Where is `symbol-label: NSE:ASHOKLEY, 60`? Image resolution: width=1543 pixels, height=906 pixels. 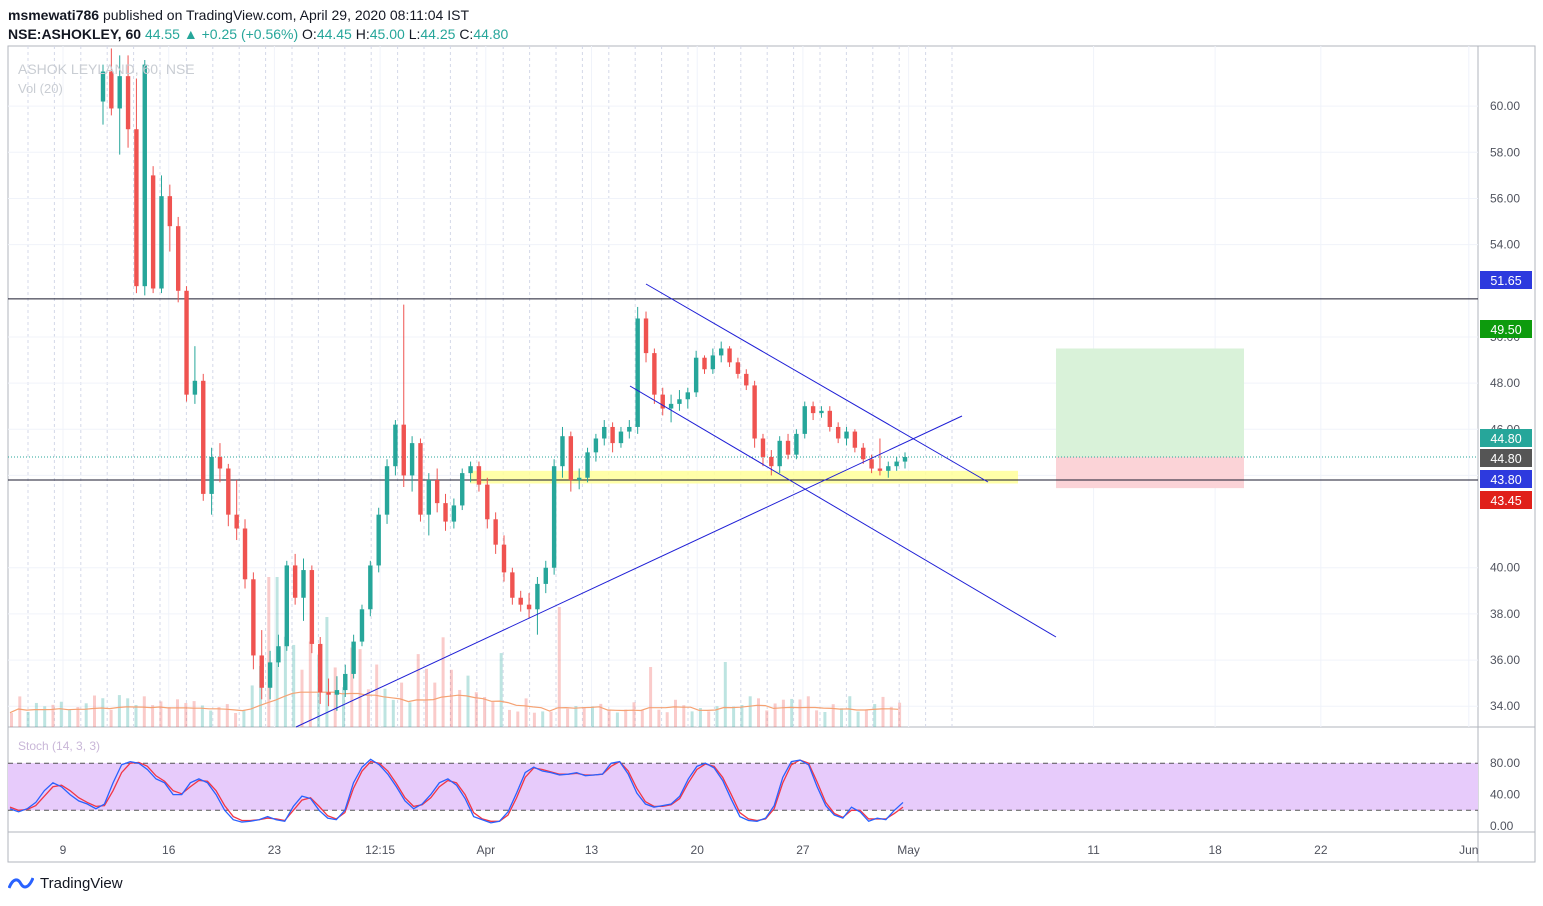 symbol-label: NSE:ASHOKLEY, 60 is located at coordinates (75, 34).